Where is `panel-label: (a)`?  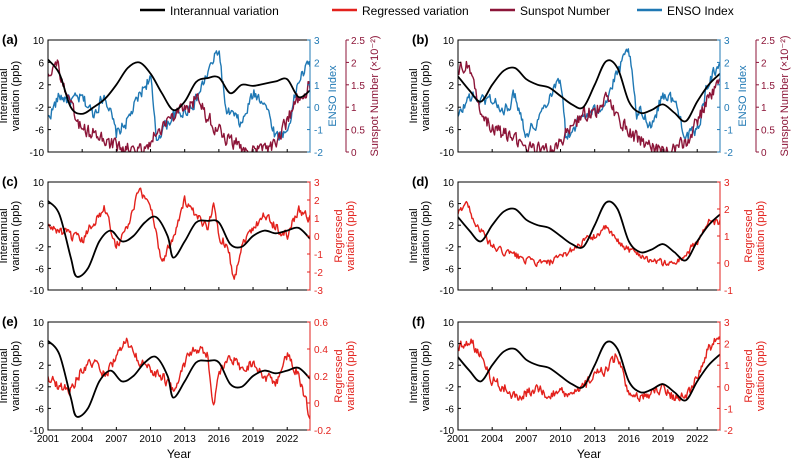 panel-label: (a) is located at coordinates (10, 39).